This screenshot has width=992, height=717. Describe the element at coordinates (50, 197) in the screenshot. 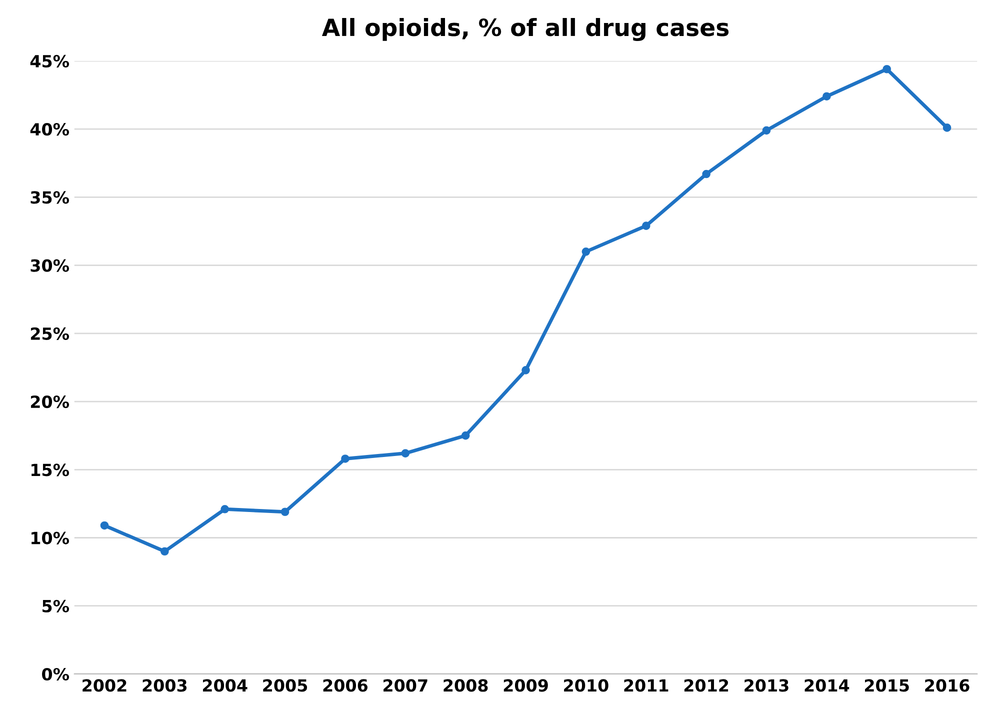

I see `y-tick-label: 35%` at that location.